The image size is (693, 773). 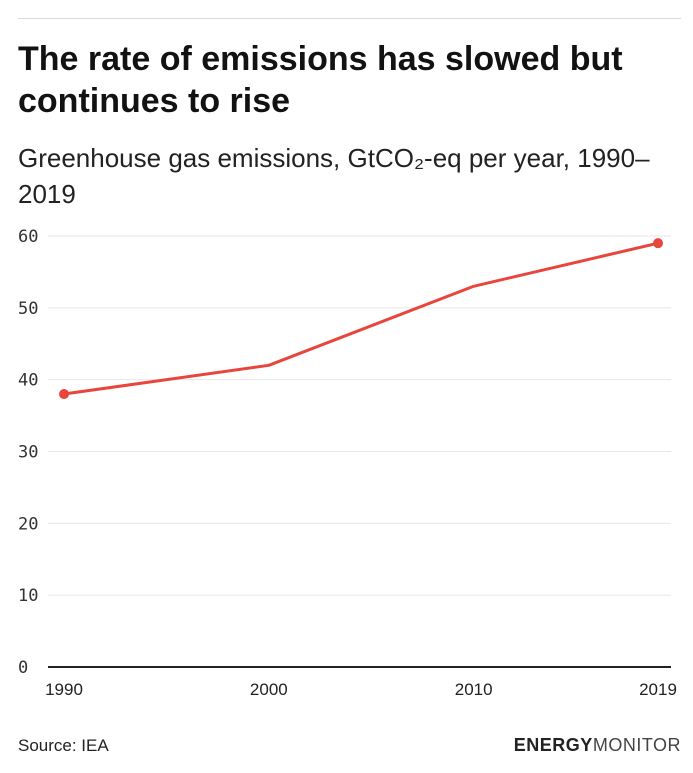 I want to click on brand-logo: ENERGYMONITOR, so click(x=597, y=745).